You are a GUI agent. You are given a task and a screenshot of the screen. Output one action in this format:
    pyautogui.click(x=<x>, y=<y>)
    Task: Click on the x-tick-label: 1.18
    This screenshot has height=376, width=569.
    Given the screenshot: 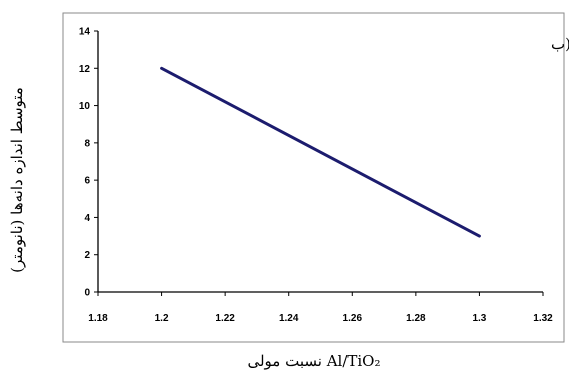 What is the action you would take?
    pyautogui.click(x=98, y=318)
    